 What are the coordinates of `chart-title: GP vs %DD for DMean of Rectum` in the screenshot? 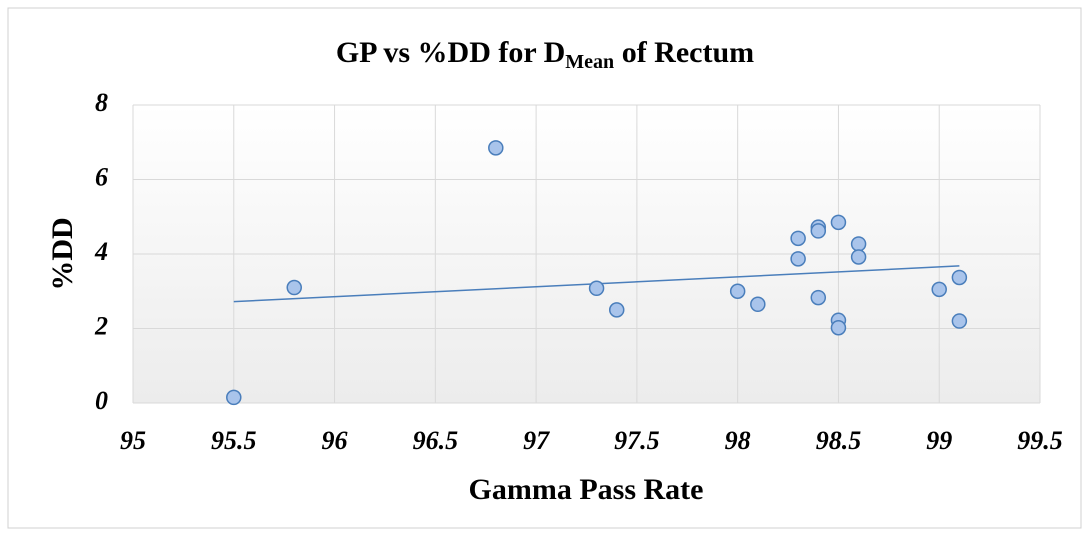 It's located at (545, 54).